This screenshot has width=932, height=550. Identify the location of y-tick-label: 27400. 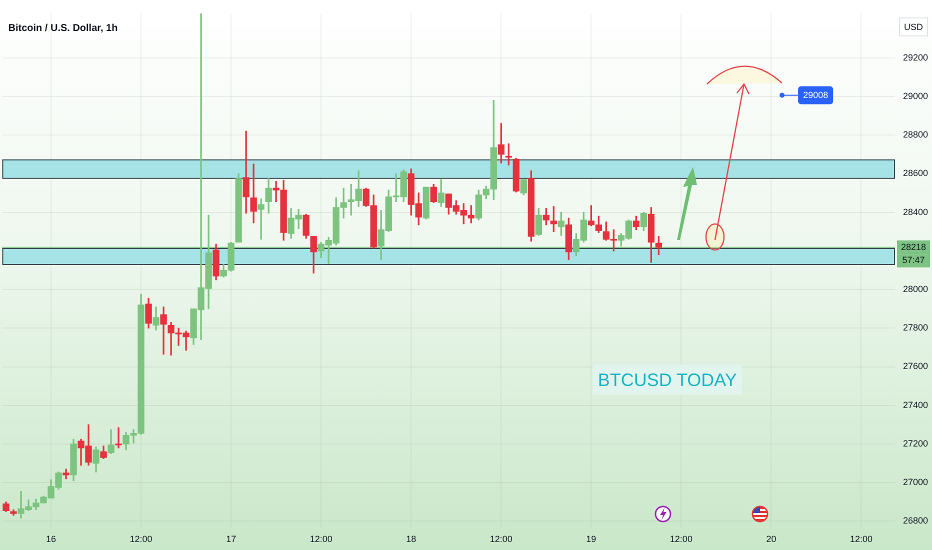
(915, 405).